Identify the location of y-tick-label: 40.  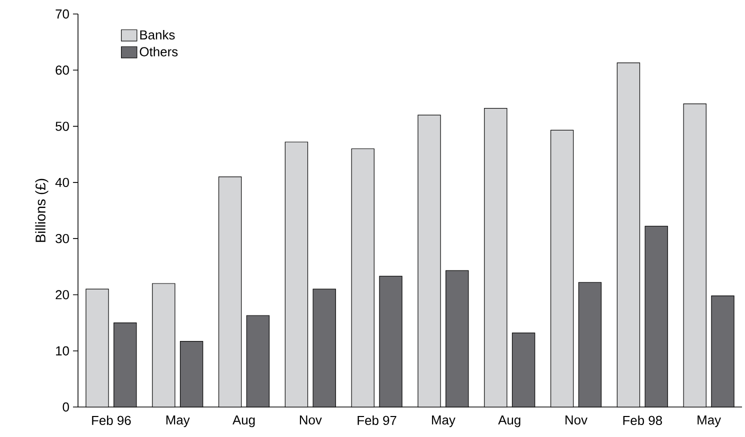
(62, 183).